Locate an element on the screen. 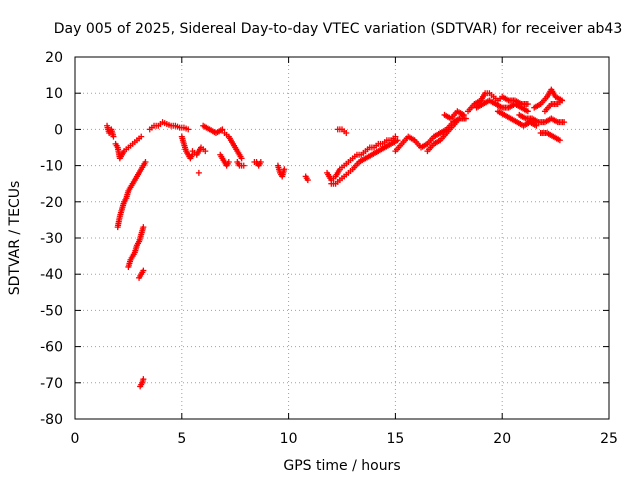 Image resolution: width=640 pixels, height=480 pixels. y-tick-label: 0 is located at coordinates (58, 130).